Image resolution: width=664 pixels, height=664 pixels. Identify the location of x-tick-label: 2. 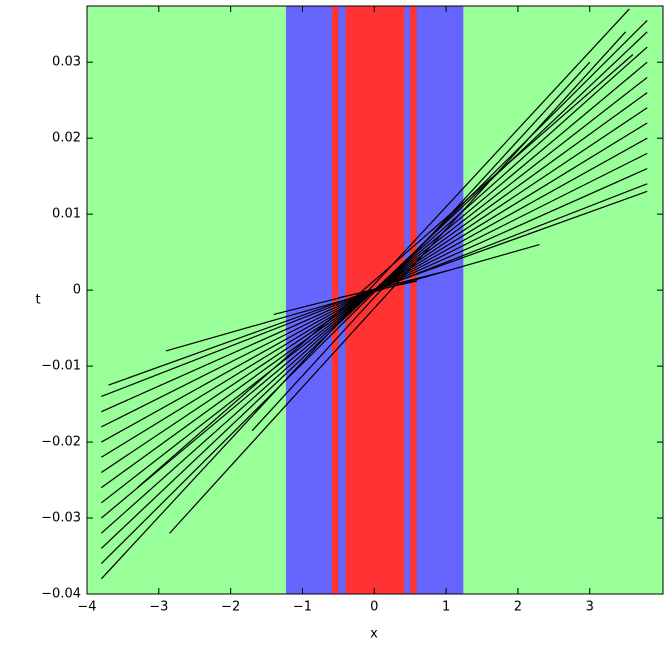
(518, 607).